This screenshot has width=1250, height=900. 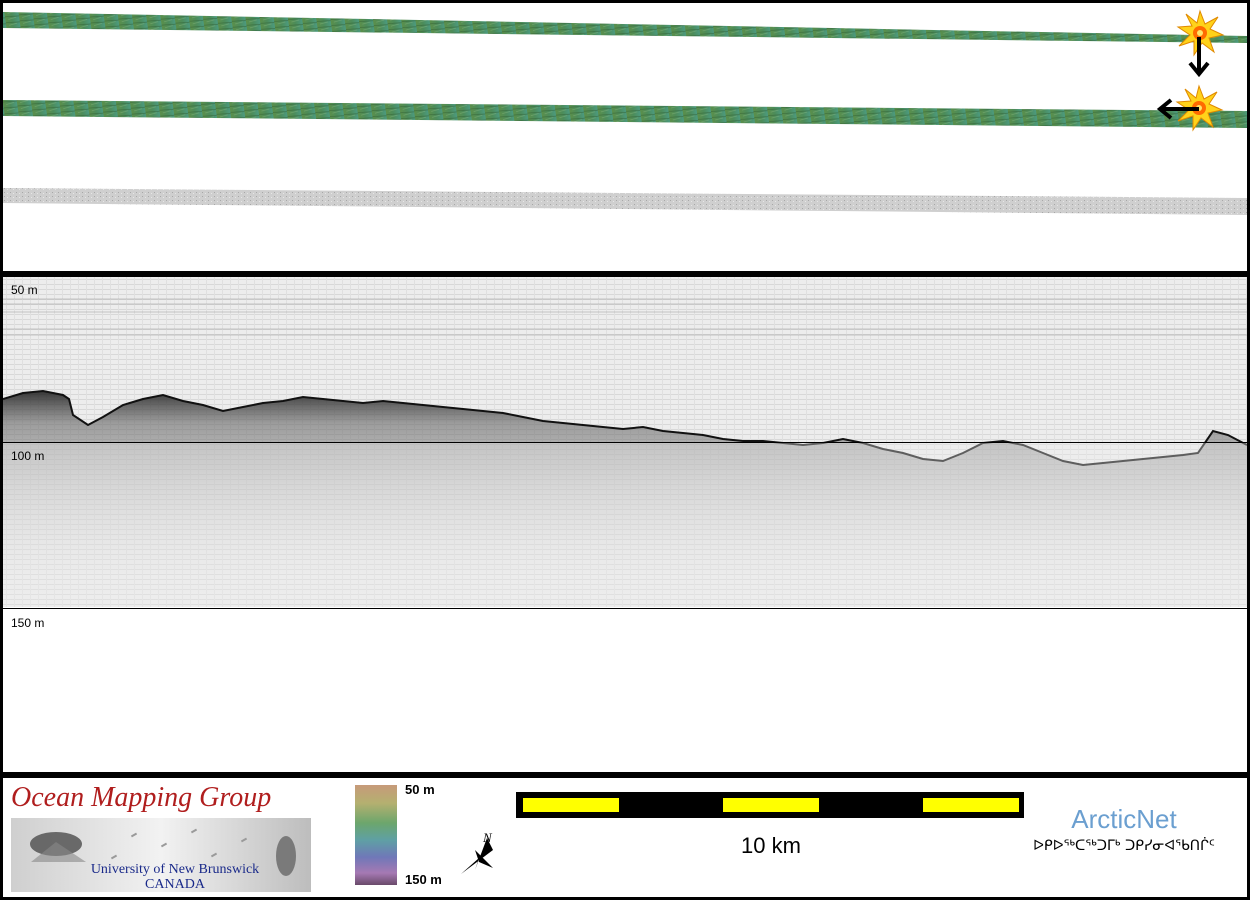 I want to click on arrow-down-icon, so click(x=1199, y=57).